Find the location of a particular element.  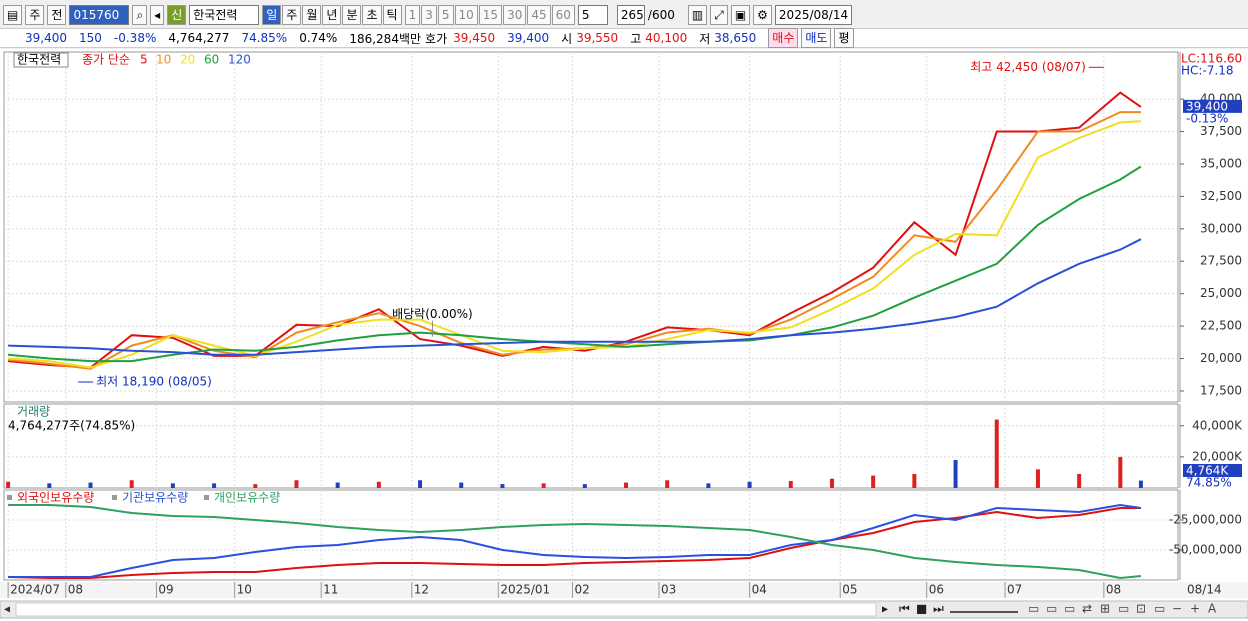

high-label: 고 is located at coordinates (636, 38).